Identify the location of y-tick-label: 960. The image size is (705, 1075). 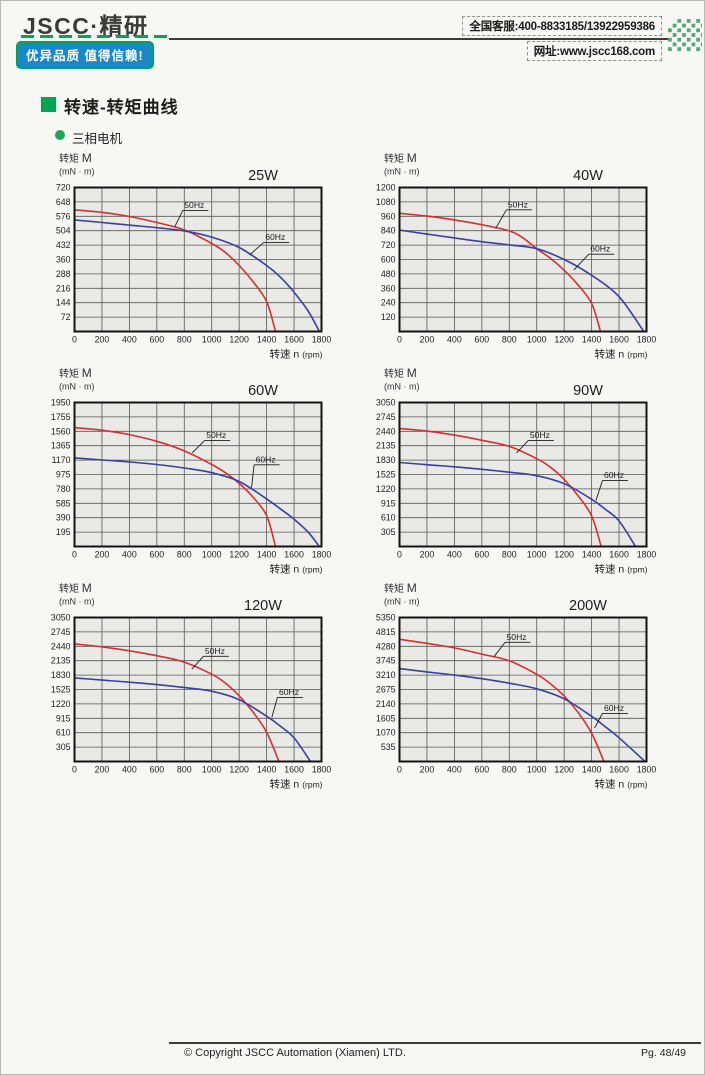
(388, 216).